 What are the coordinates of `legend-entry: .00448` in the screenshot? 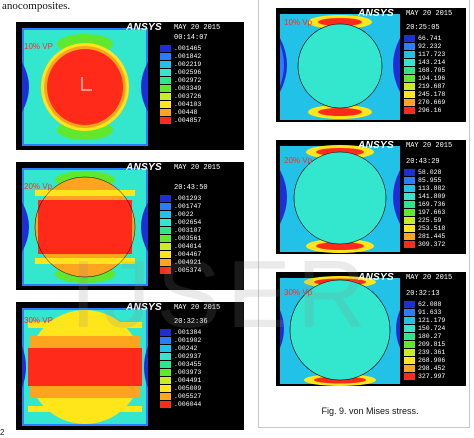 It's located at (180, 112).